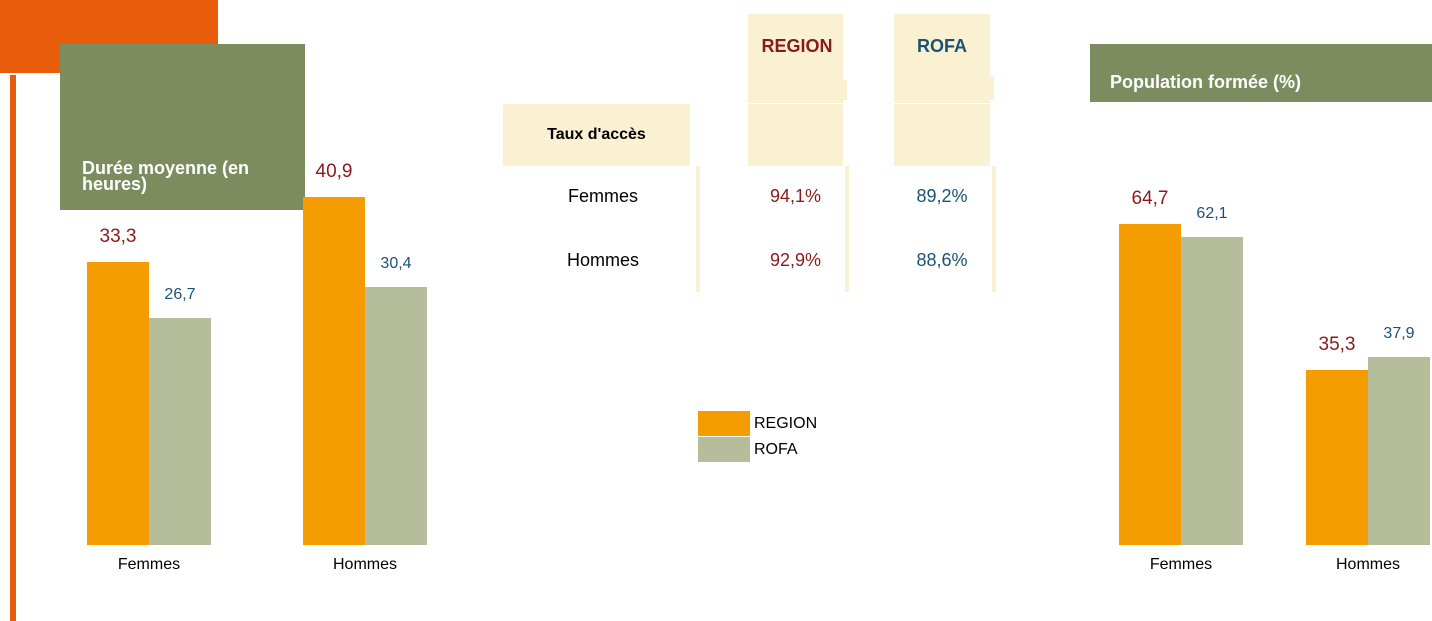 The image size is (1432, 621). Describe the element at coordinates (1399, 334) in the screenshot. I see `value-label: 37,9` at that location.